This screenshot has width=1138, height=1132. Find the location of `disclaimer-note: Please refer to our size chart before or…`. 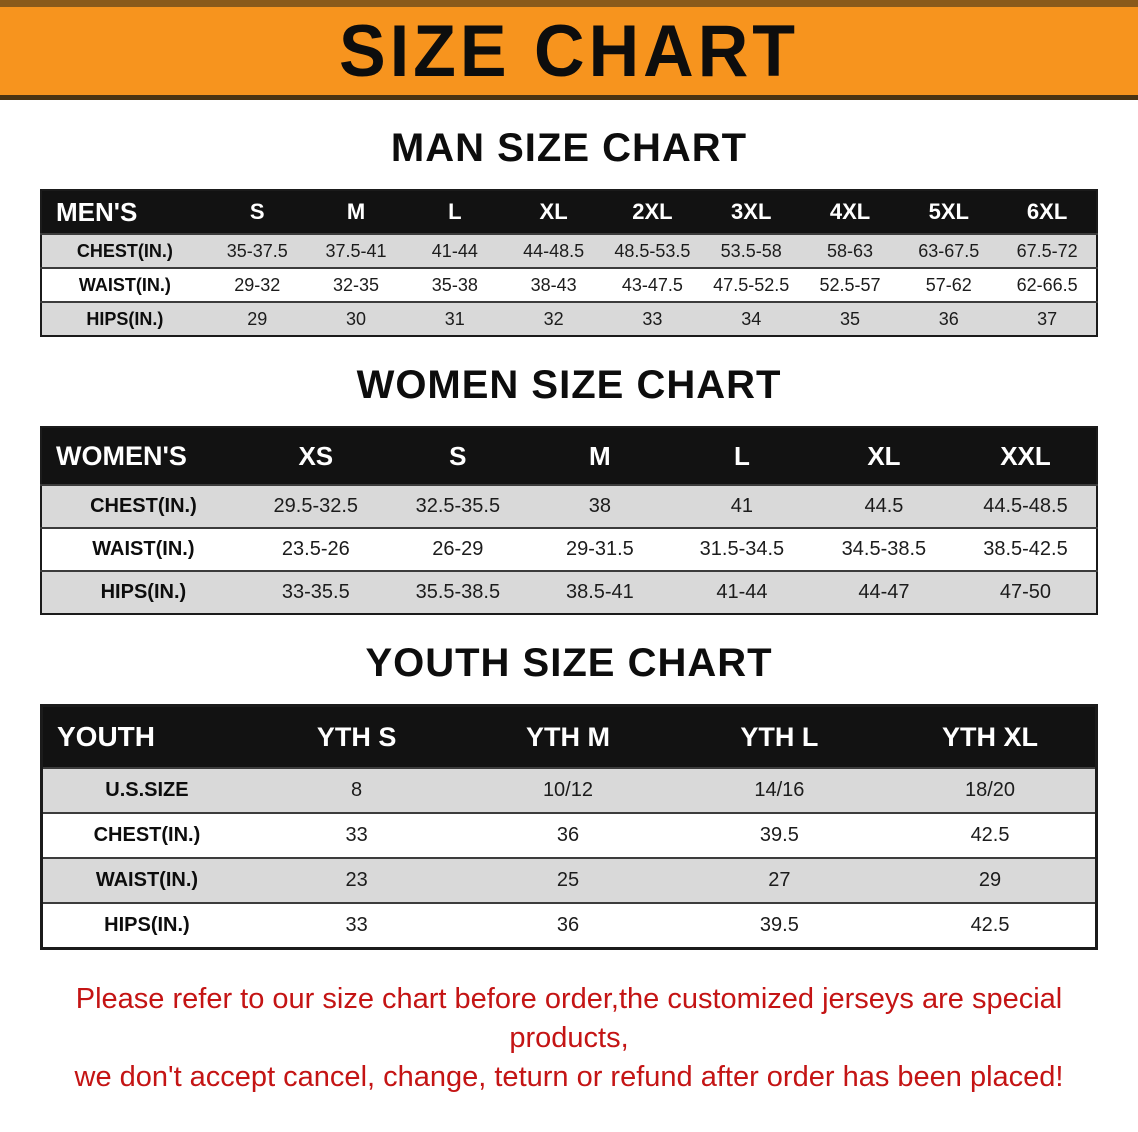

disclaimer-note: Please refer to our size chart before or… is located at coordinates (569, 1038).